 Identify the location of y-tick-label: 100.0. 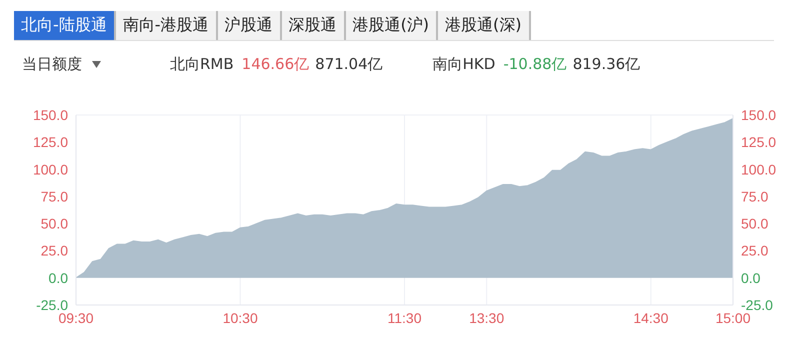
(50, 169).